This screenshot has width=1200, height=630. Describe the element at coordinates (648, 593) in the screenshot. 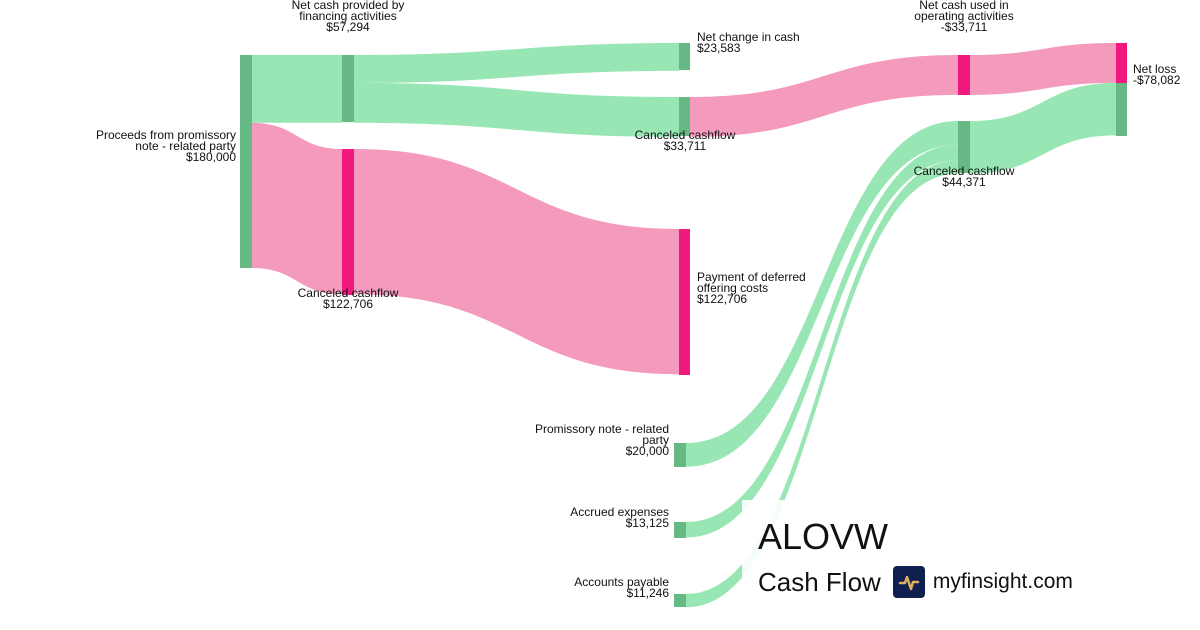

I see `node-value: $11,246` at that location.